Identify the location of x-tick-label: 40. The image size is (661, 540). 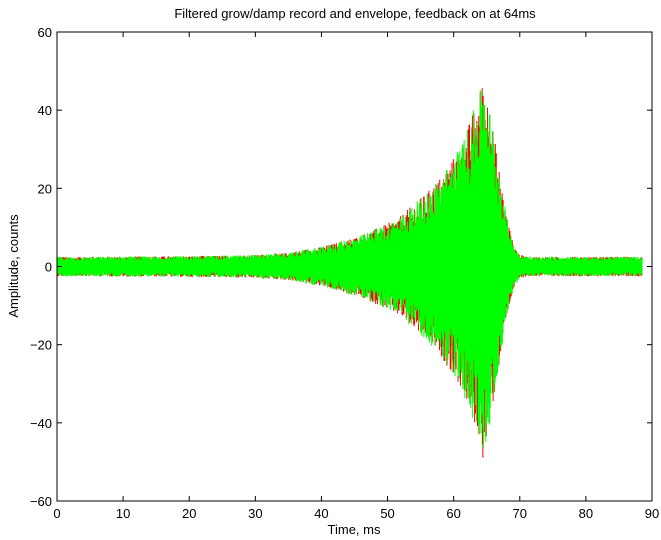
(321, 513).